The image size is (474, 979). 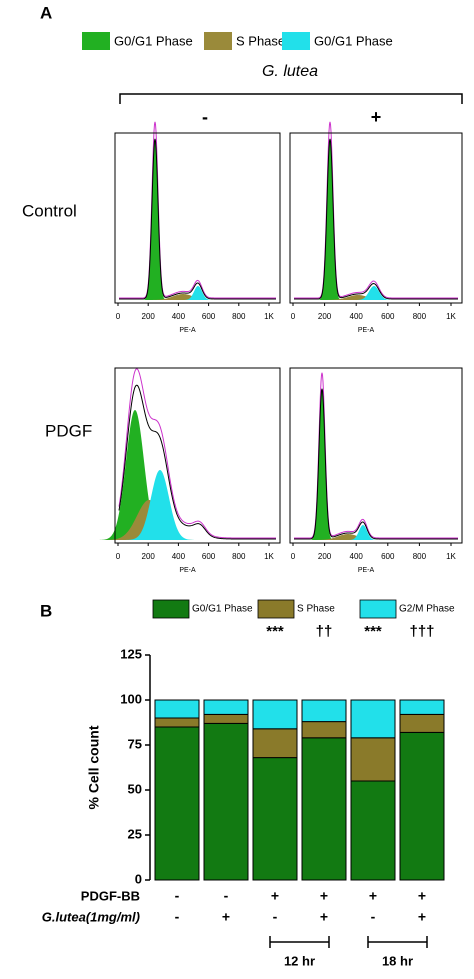 I want to click on y-tick-label: 100, so click(x=131, y=698).